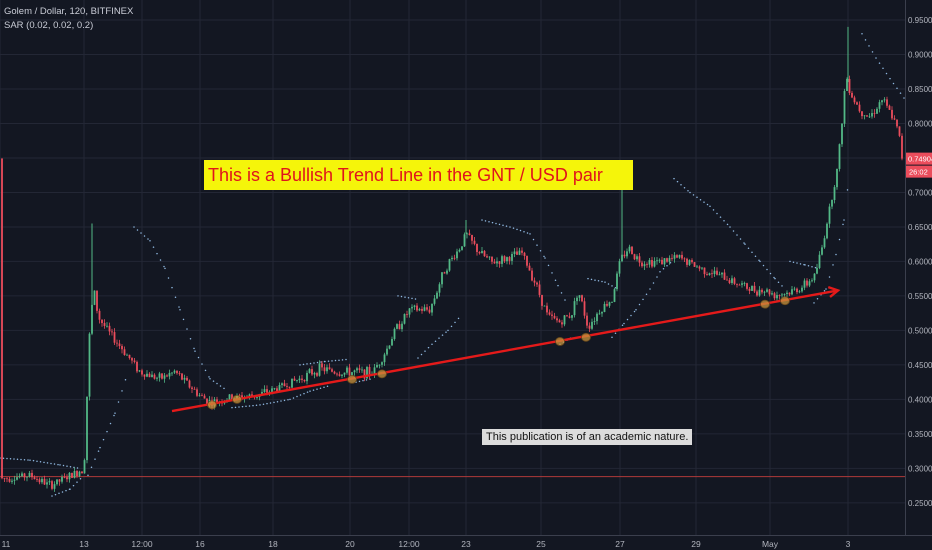 This screenshot has height=550, width=932. What do you see at coordinates (770, 544) in the screenshot?
I see `x-tick-label: May` at bounding box center [770, 544].